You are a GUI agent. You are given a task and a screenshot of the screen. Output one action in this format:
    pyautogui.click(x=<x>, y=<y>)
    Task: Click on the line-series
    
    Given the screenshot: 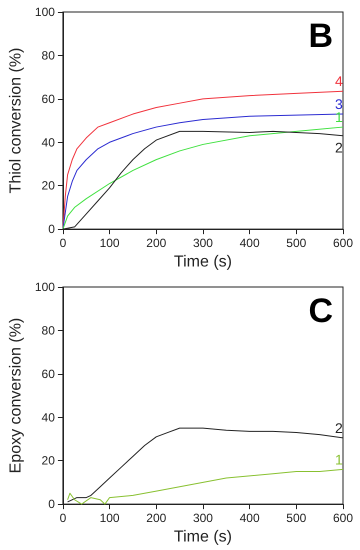 What is the action you would take?
    pyautogui.click(x=205, y=486)
    